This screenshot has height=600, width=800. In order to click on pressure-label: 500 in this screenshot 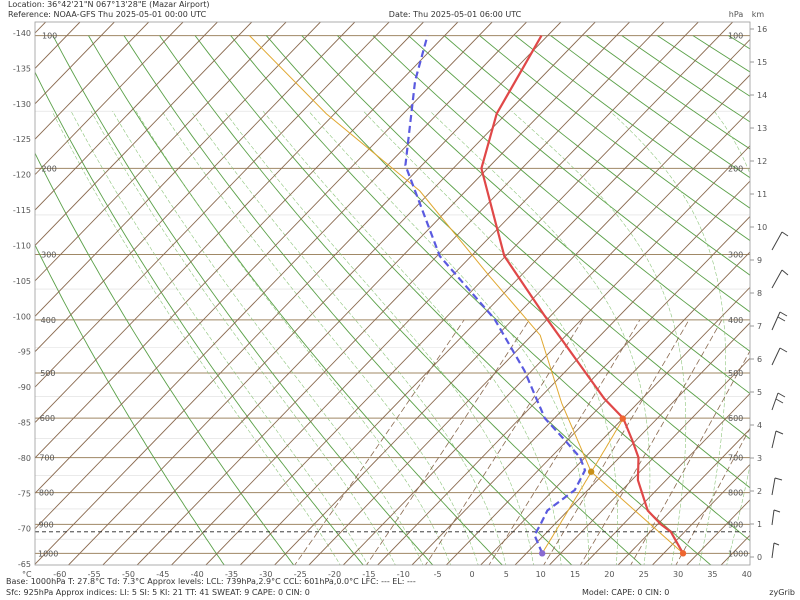, I will do `click(47, 373)`.